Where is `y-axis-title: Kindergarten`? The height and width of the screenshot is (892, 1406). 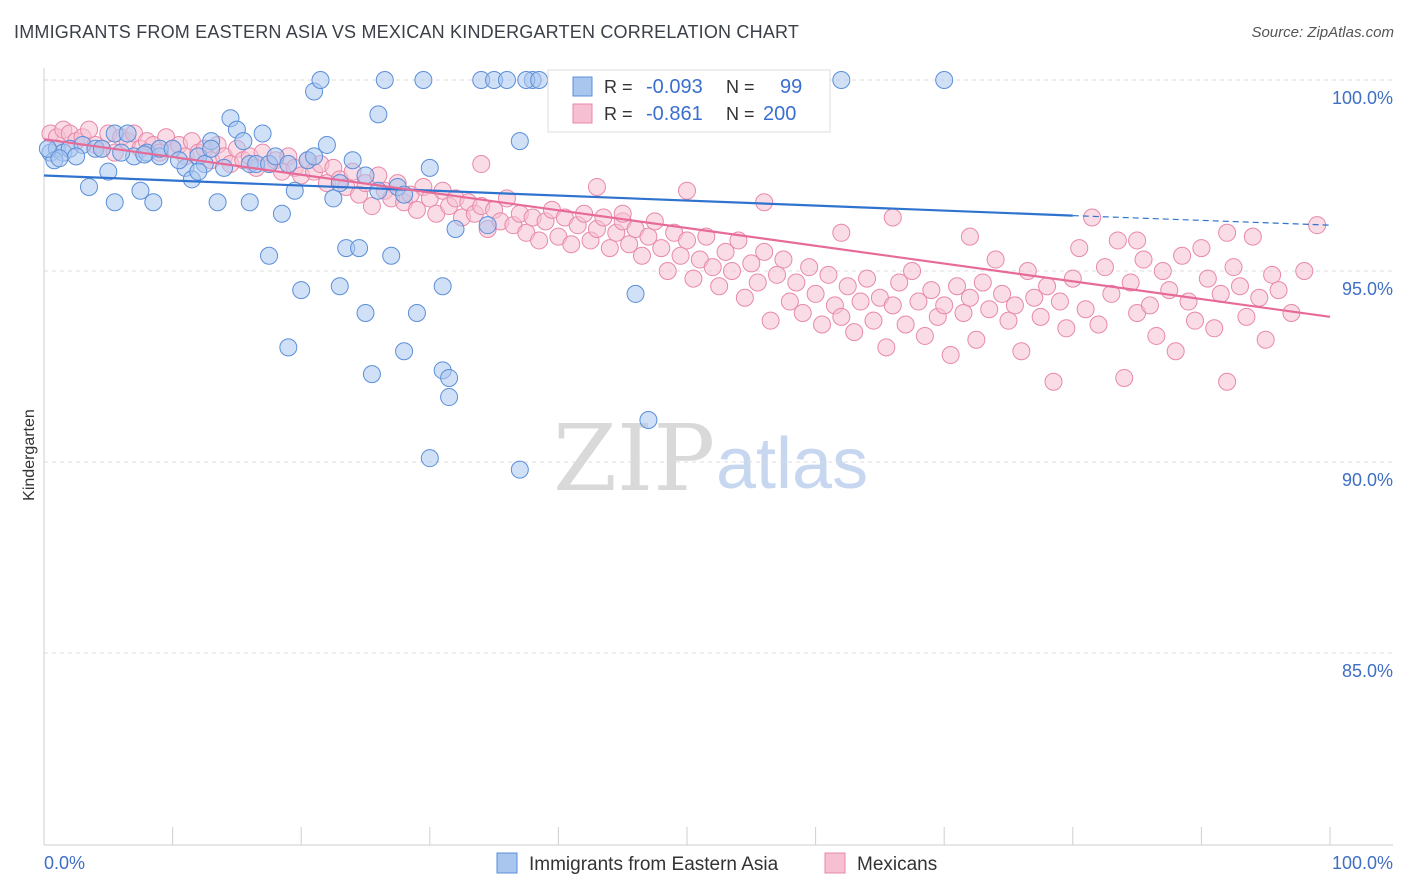 y-axis-title: Kindergarten is located at coordinates (29, 455).